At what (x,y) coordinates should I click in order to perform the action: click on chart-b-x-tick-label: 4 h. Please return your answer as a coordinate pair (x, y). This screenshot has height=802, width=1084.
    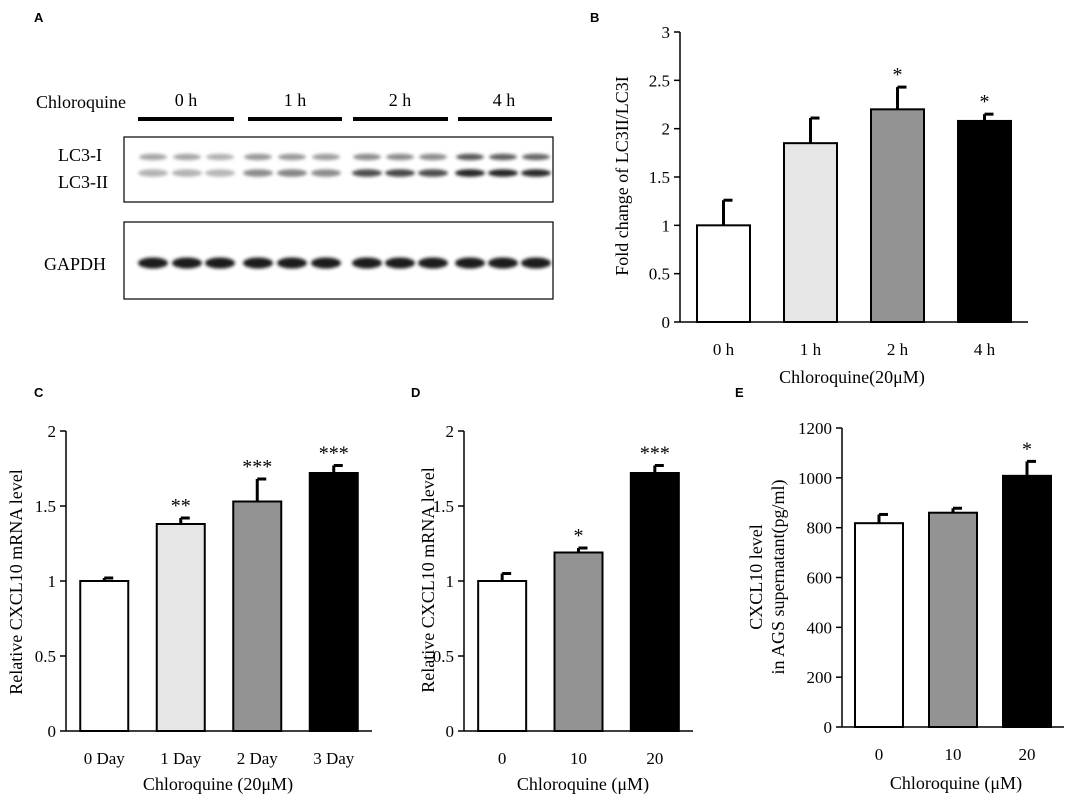
    Looking at the image, I should click on (985, 349).